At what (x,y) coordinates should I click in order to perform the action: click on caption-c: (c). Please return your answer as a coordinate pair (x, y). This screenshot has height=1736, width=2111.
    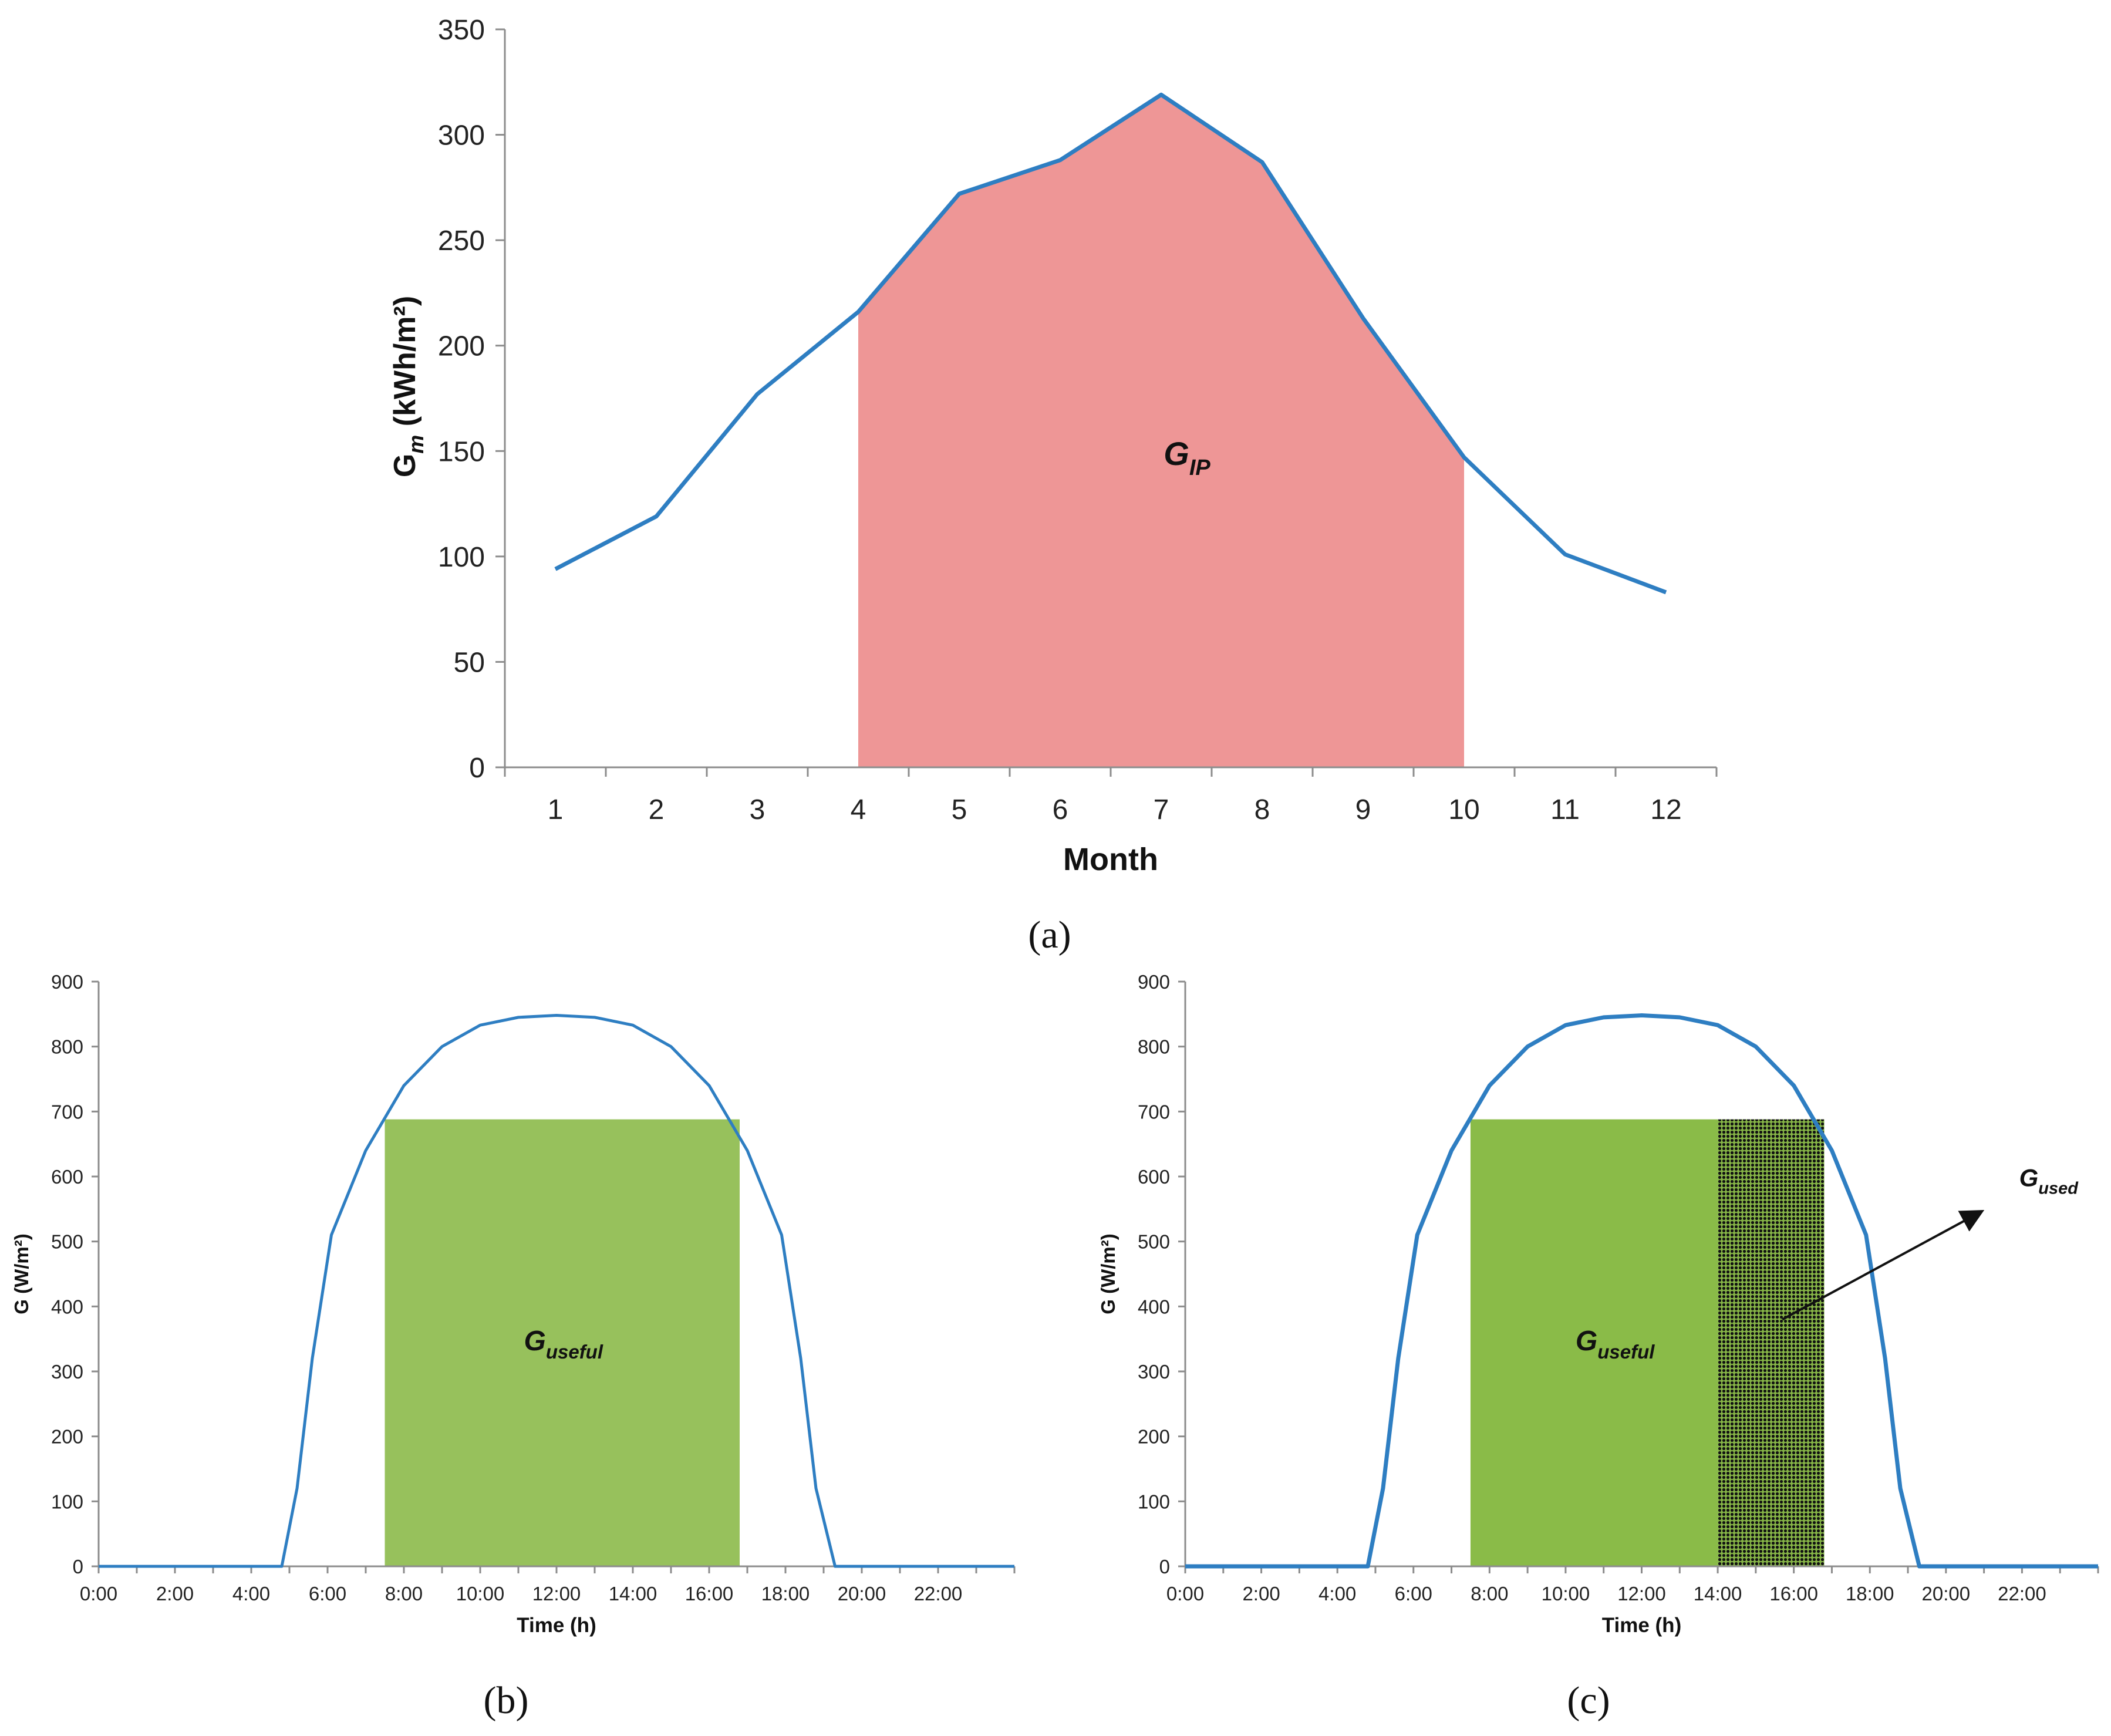
    Looking at the image, I should click on (1588, 1700).